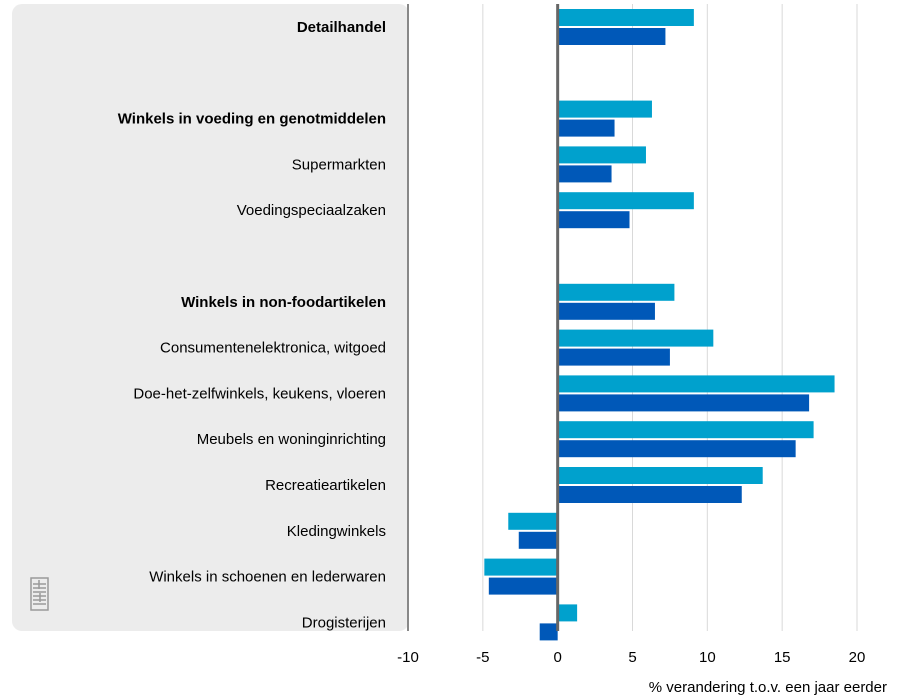 This screenshot has height=697, width=901. What do you see at coordinates (341, 27) in the screenshot?
I see `category-label: Detailhandel` at bounding box center [341, 27].